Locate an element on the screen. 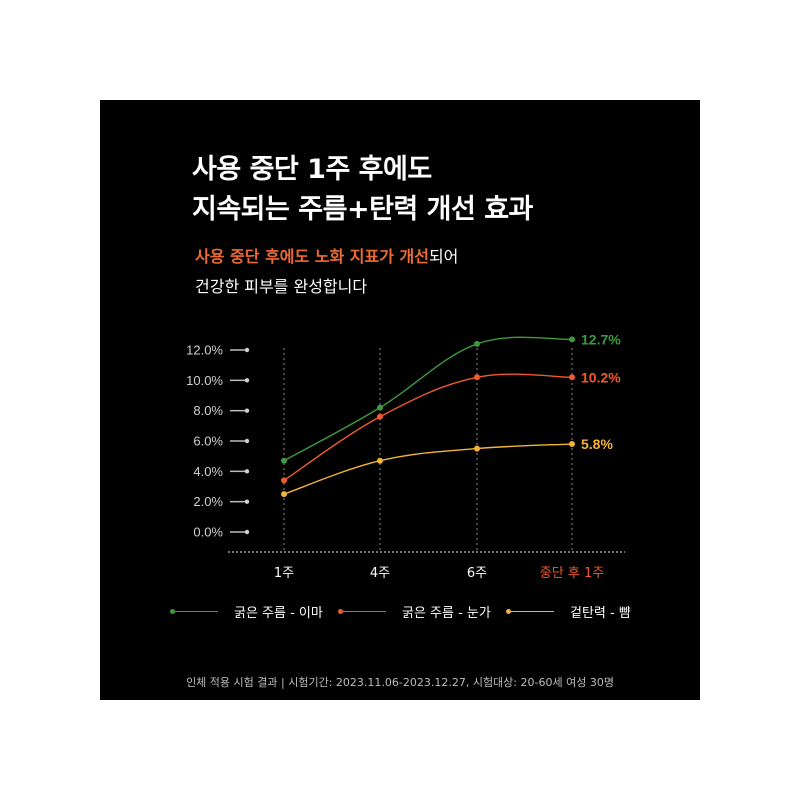  end-value-label: 10.2% is located at coordinates (601, 377).